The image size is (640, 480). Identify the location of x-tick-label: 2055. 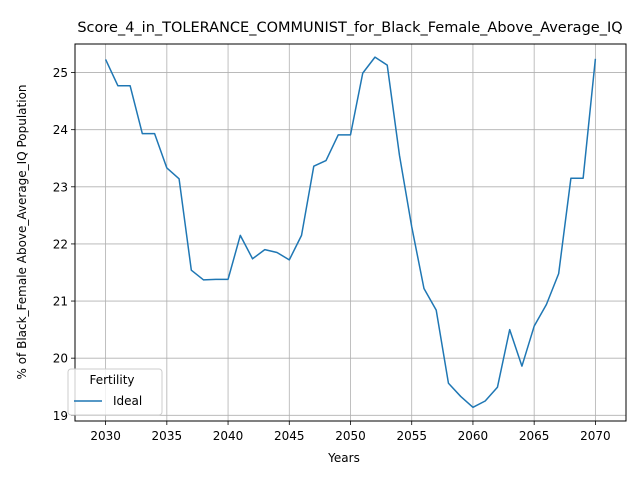
(411, 436).